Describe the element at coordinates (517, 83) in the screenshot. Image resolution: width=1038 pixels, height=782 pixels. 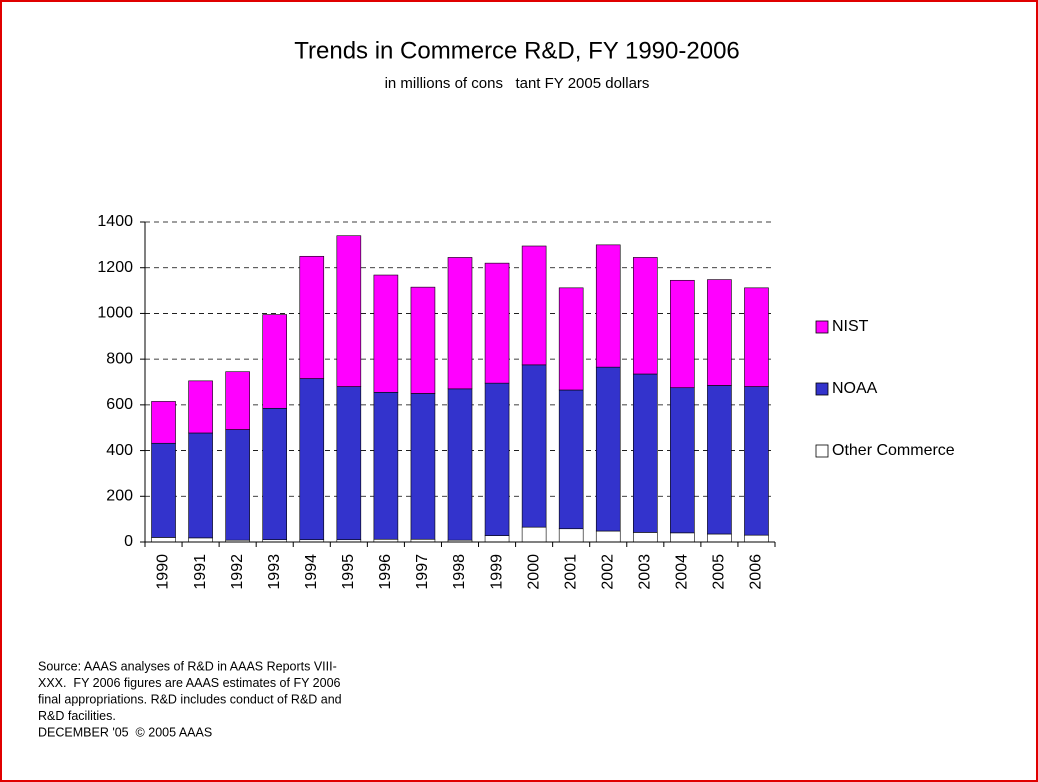
I see `chart-subtitle: in millions of cons tant FY 2005 dollars` at that location.